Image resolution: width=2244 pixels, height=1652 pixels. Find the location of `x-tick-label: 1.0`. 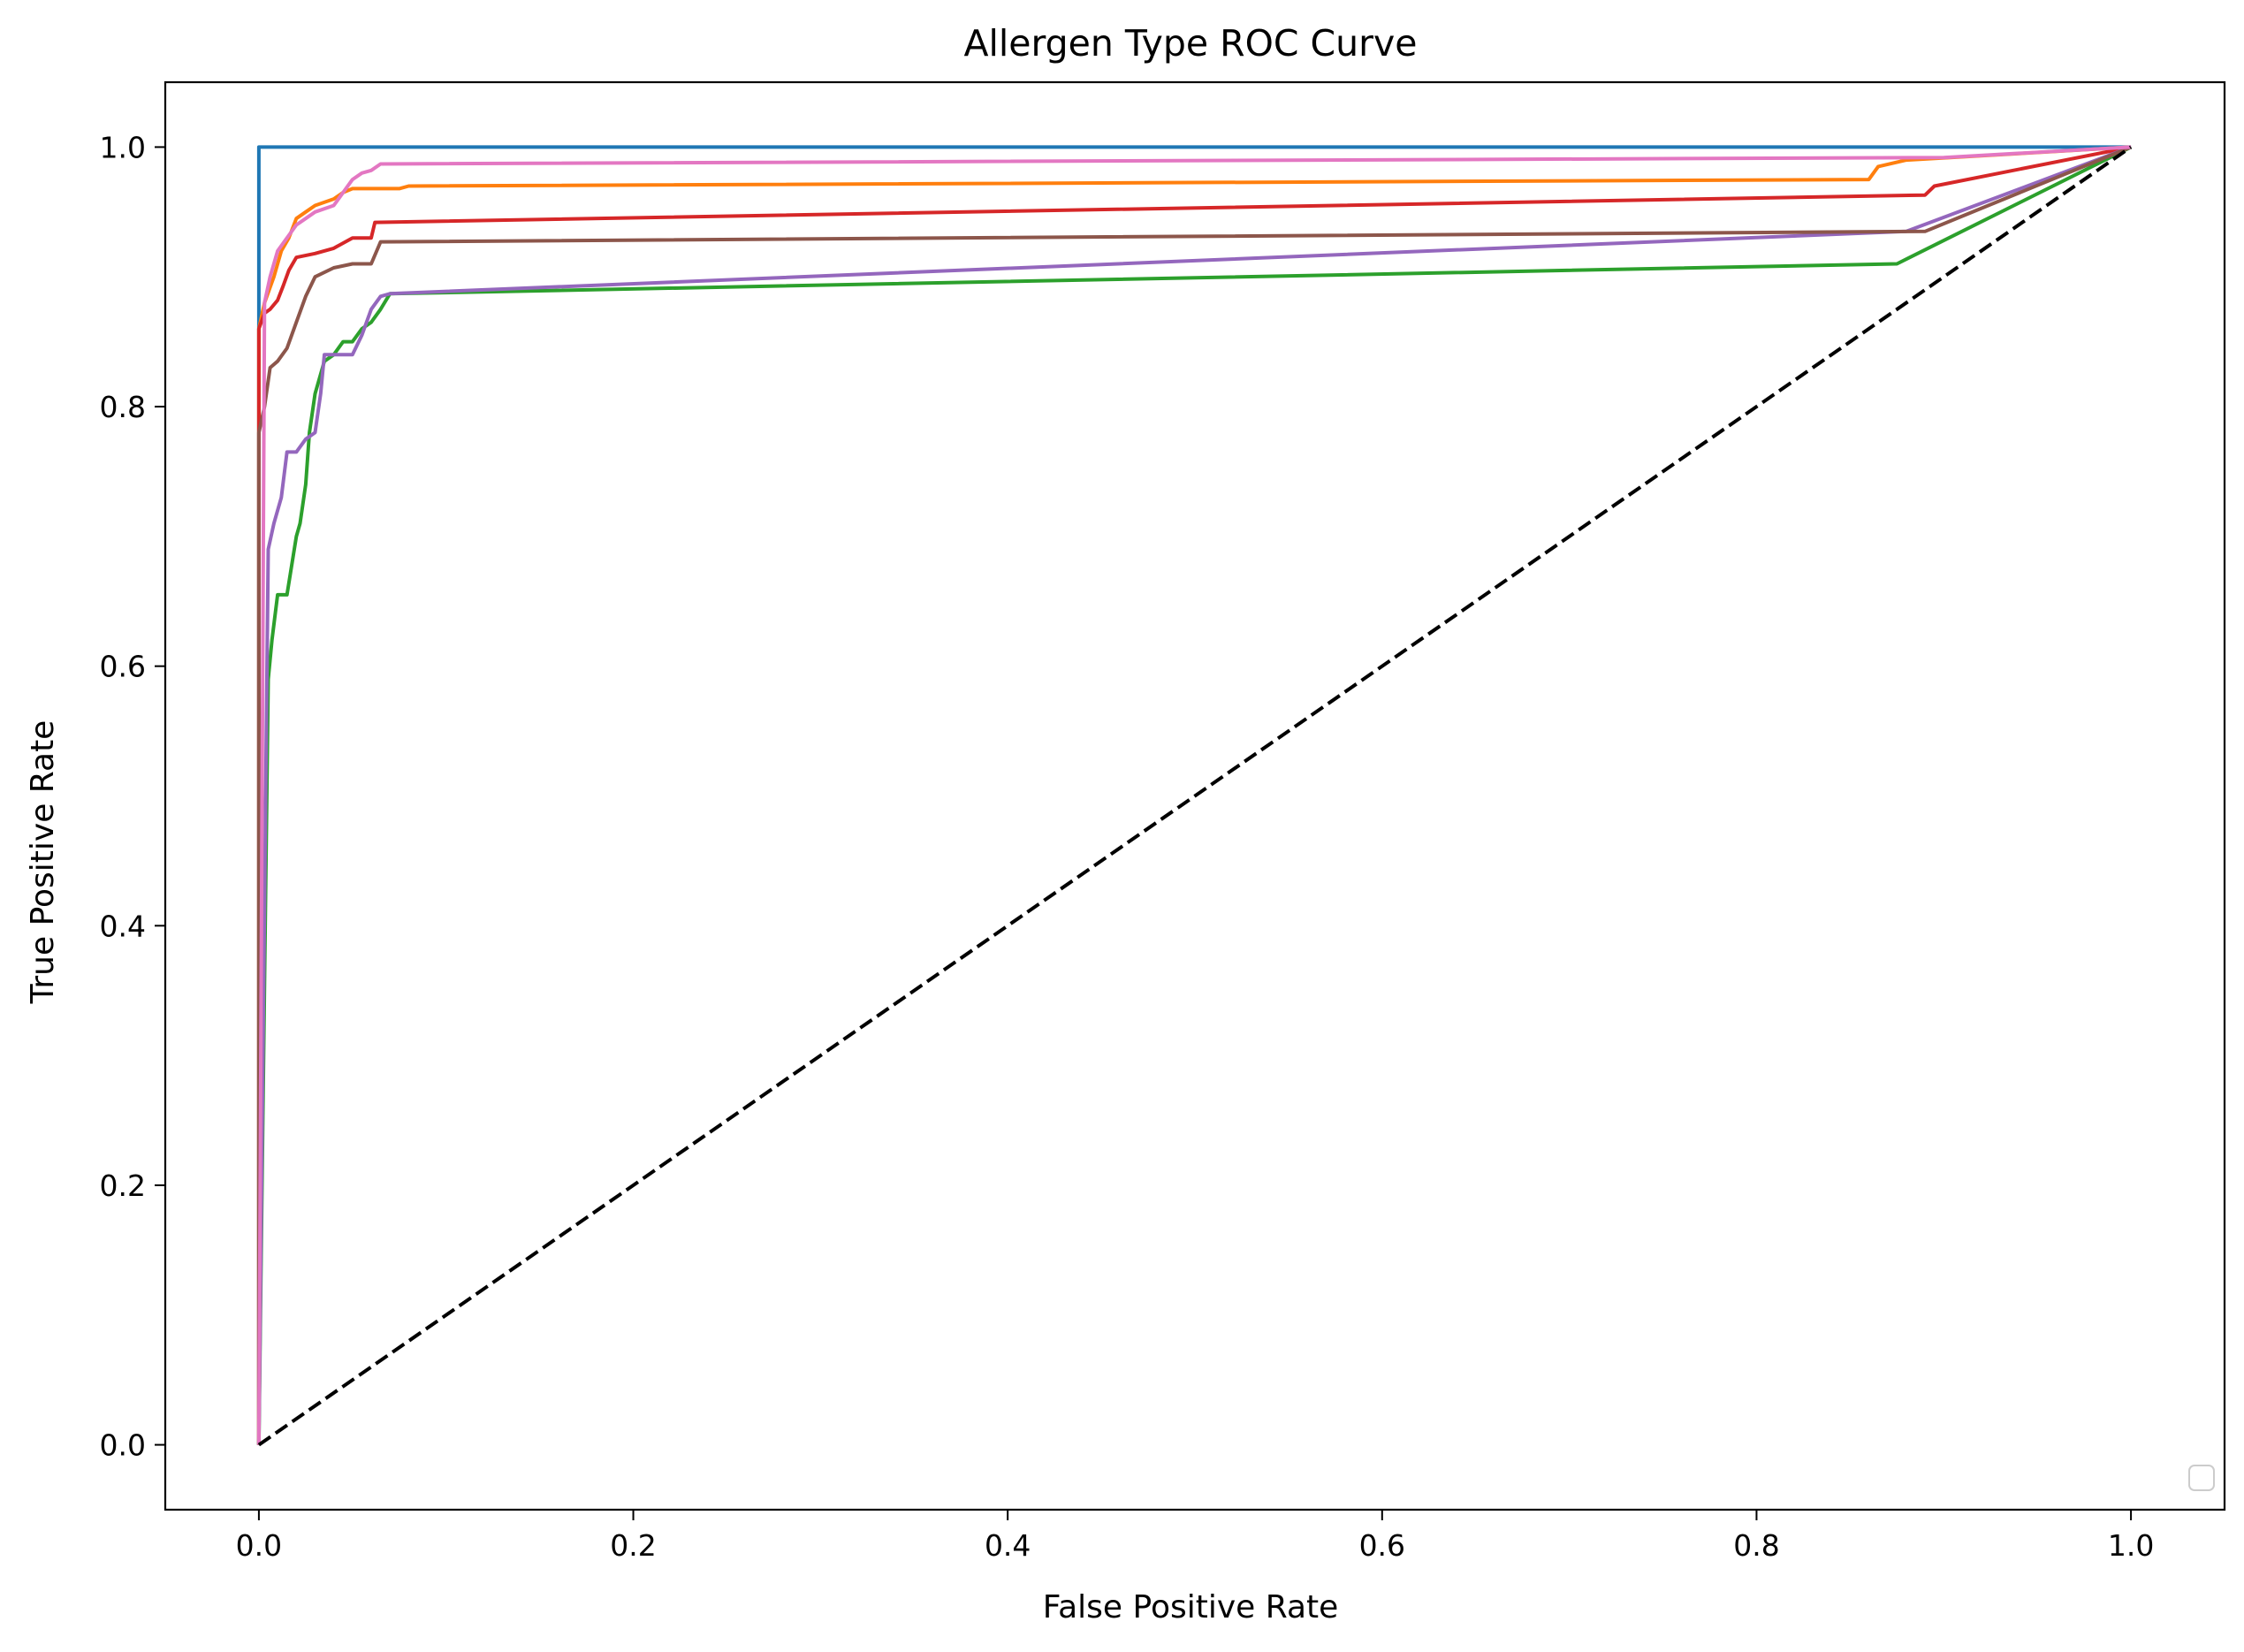

x-tick-label: 1.0 is located at coordinates (2131, 1546).